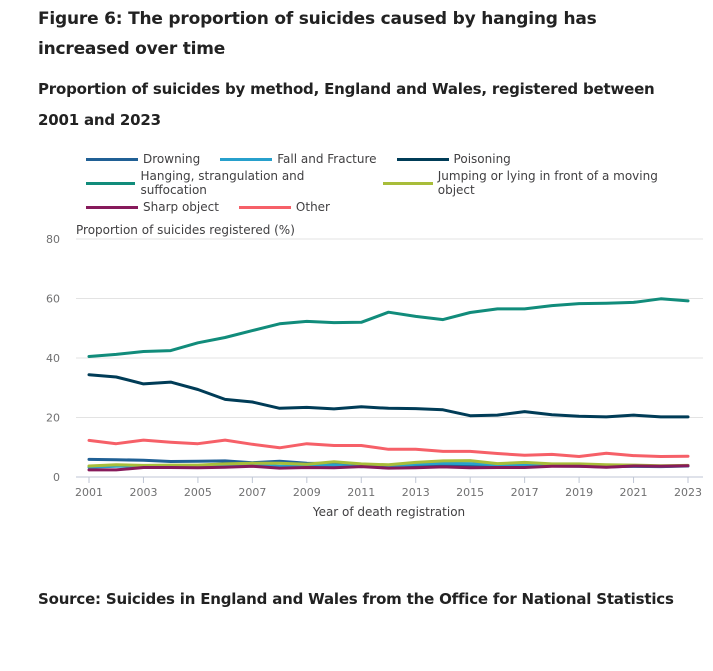  Describe the element at coordinates (361, 492) in the screenshot. I see `x-tick-label: 2011` at that location.